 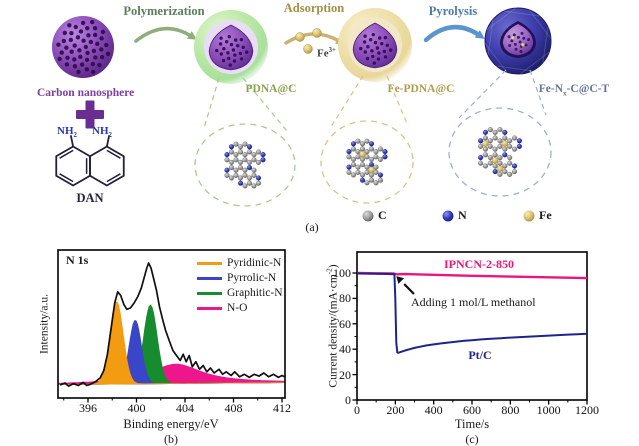 What do you see at coordinates (362, 154) in the screenshot?
I see `fe-atom` at bounding box center [362, 154].